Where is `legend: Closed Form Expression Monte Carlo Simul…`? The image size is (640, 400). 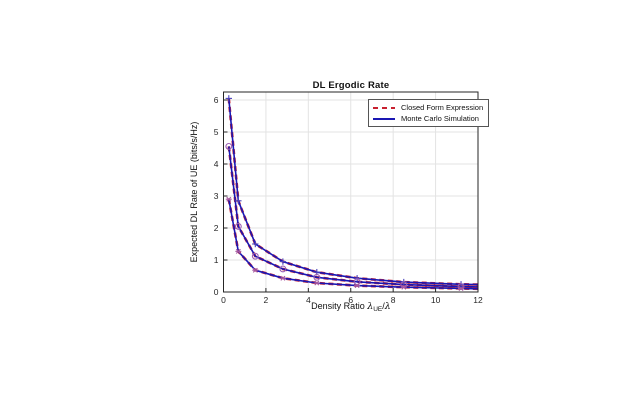
legend: Closed Form Expression Monte Carlo Simul… is located at coordinates (428, 113).